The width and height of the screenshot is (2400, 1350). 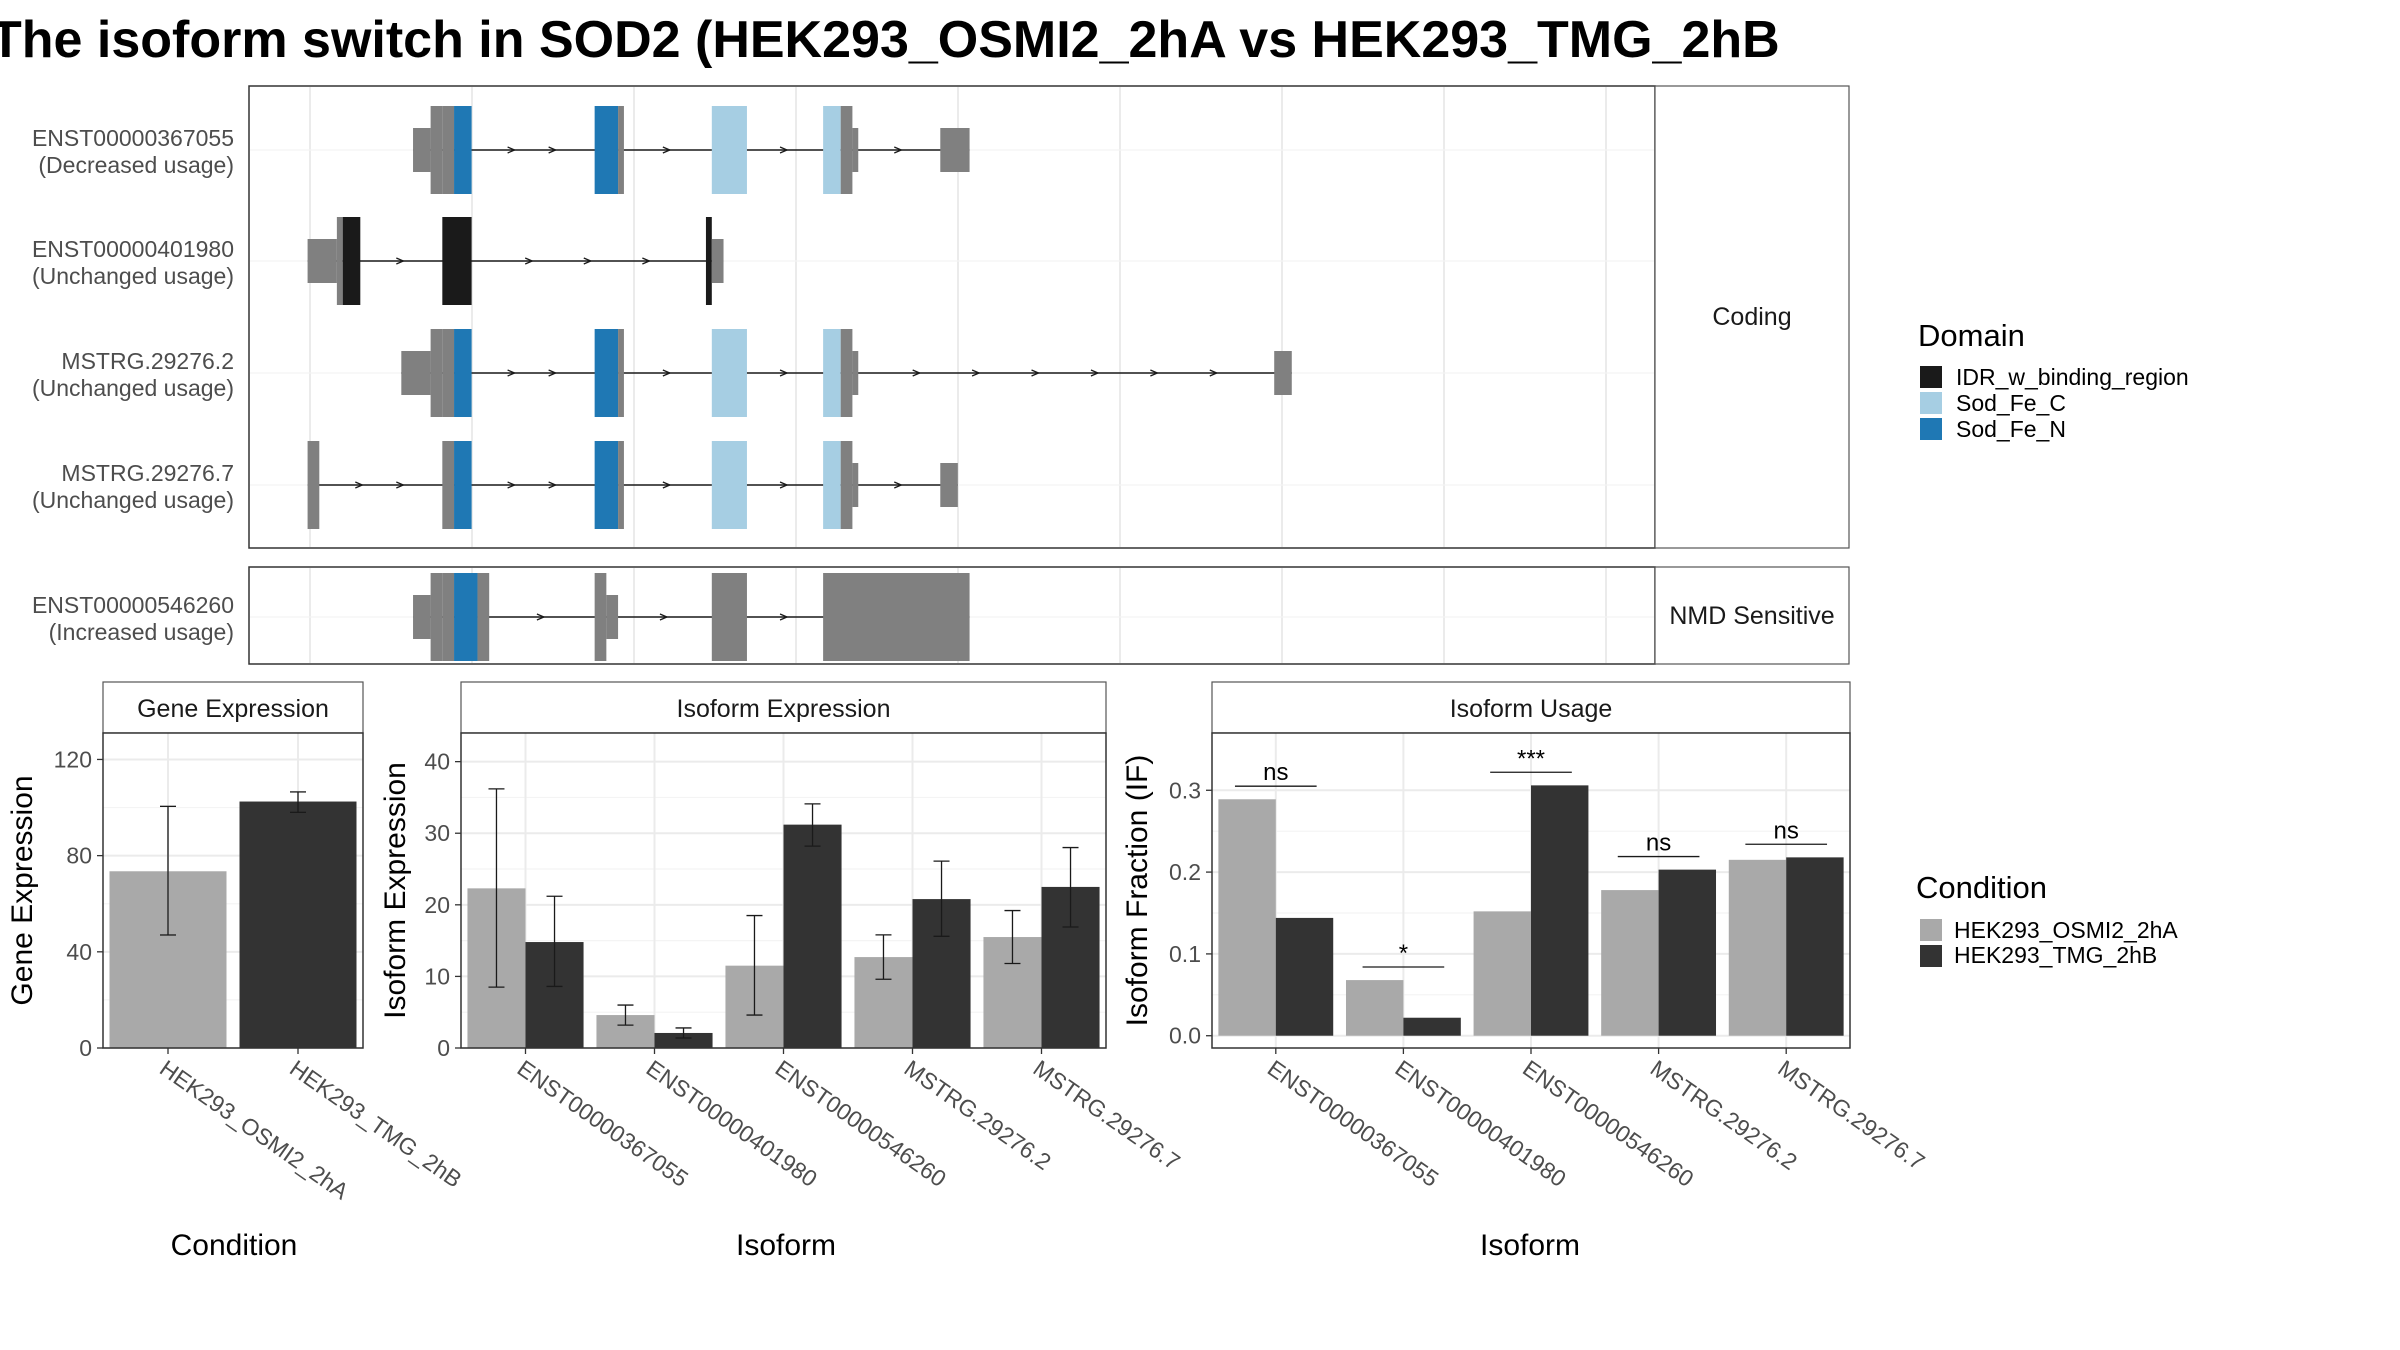 What do you see at coordinates (233, 709) in the screenshot?
I see `chart-strip-title: Gene Expression` at bounding box center [233, 709].